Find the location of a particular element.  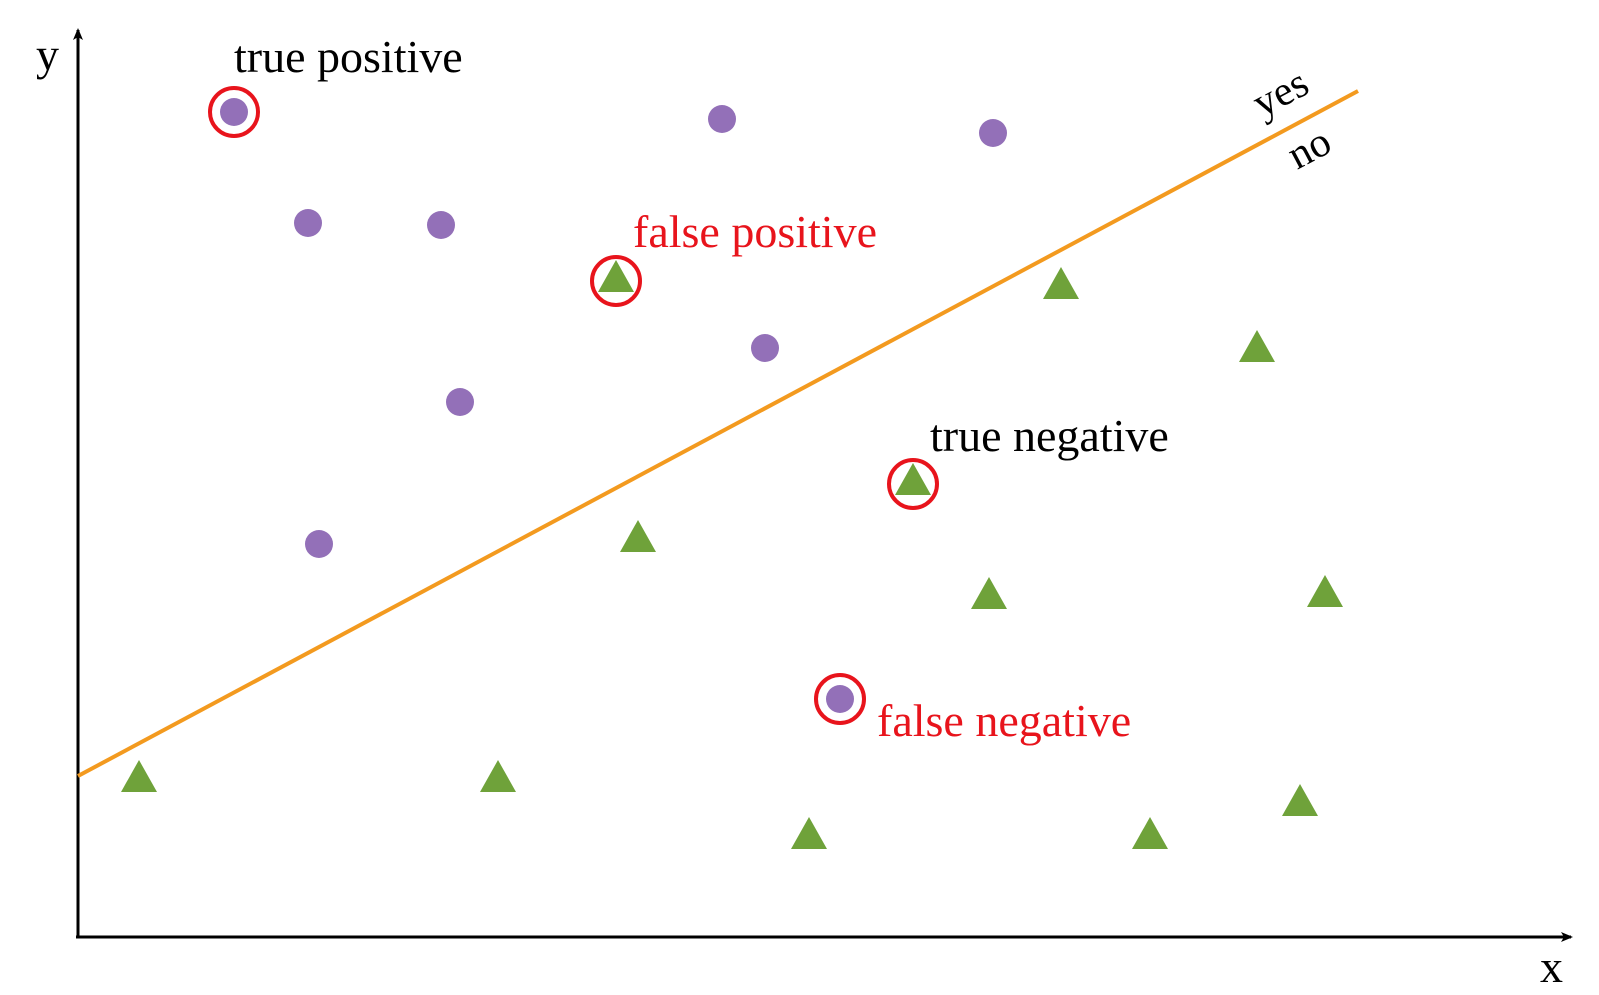

true-positive-ring is located at coordinates (234, 112).